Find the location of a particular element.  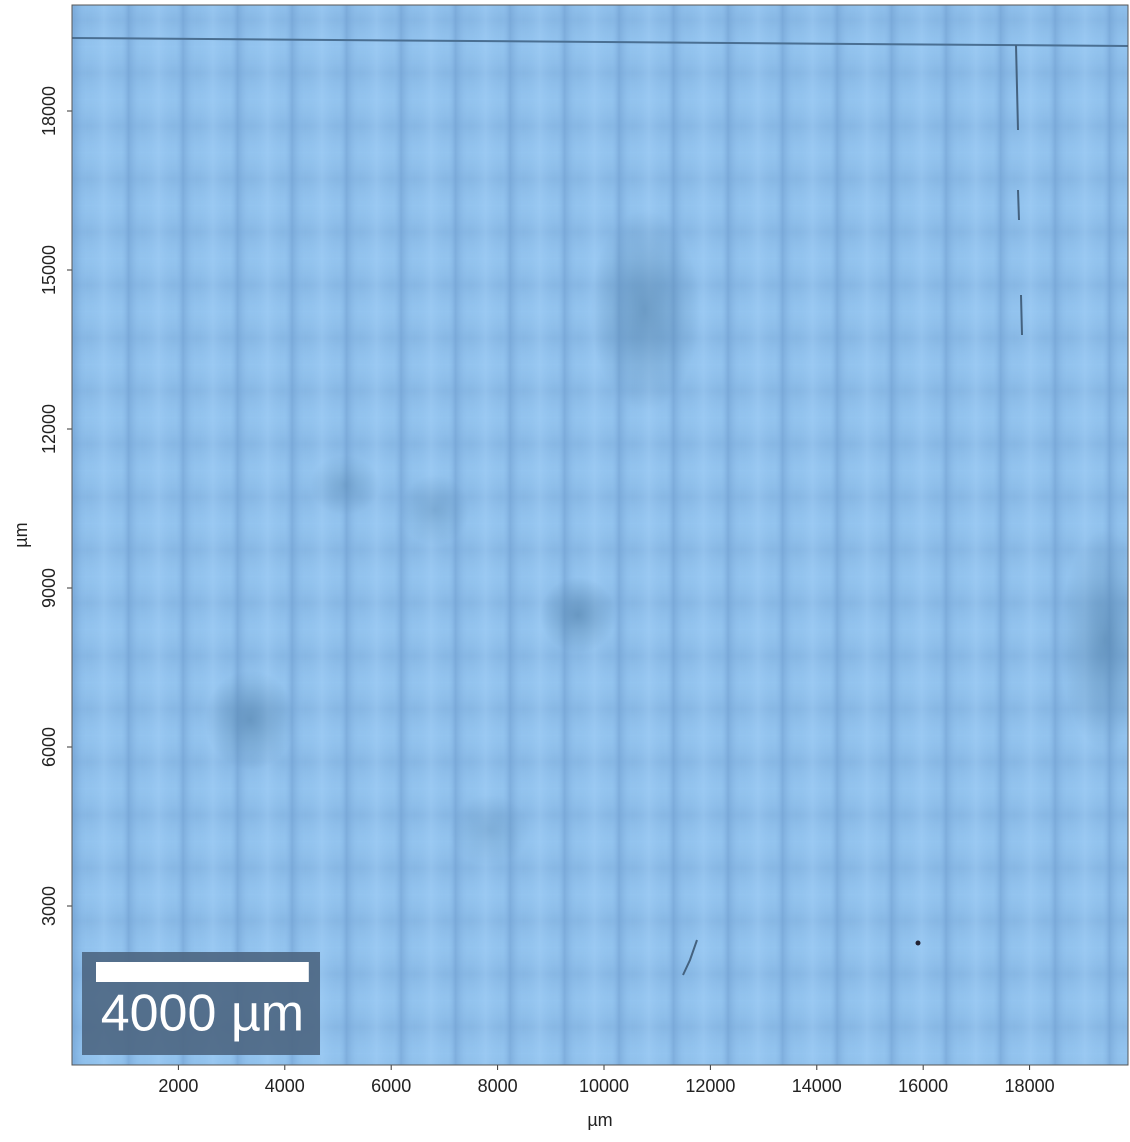

x-tick-label: 6000 is located at coordinates (391, 1086).